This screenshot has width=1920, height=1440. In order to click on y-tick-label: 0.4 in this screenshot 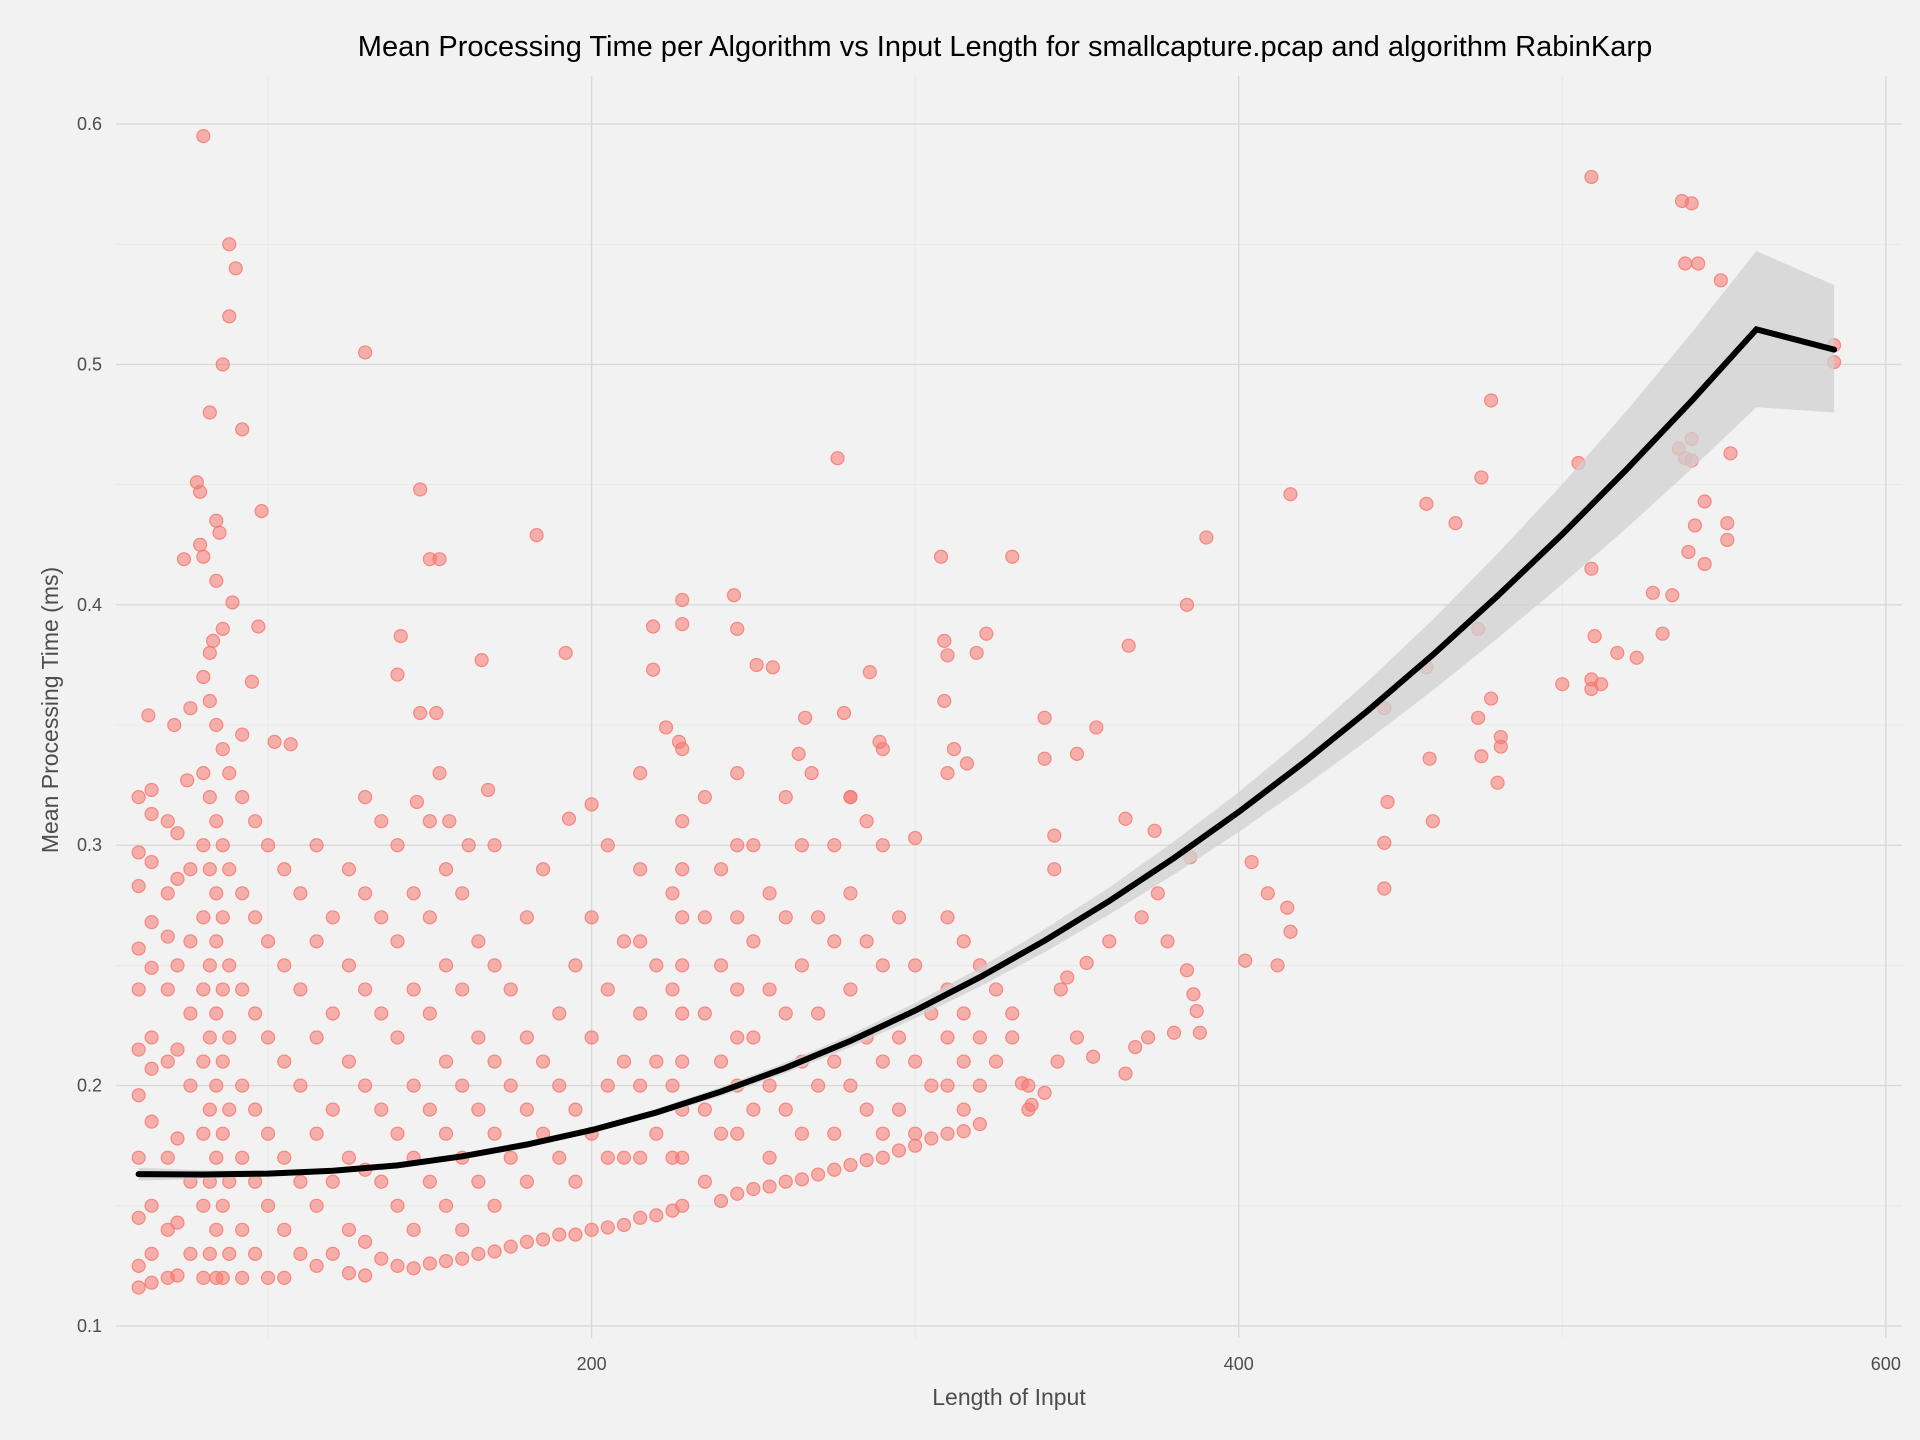, I will do `click(89, 605)`.